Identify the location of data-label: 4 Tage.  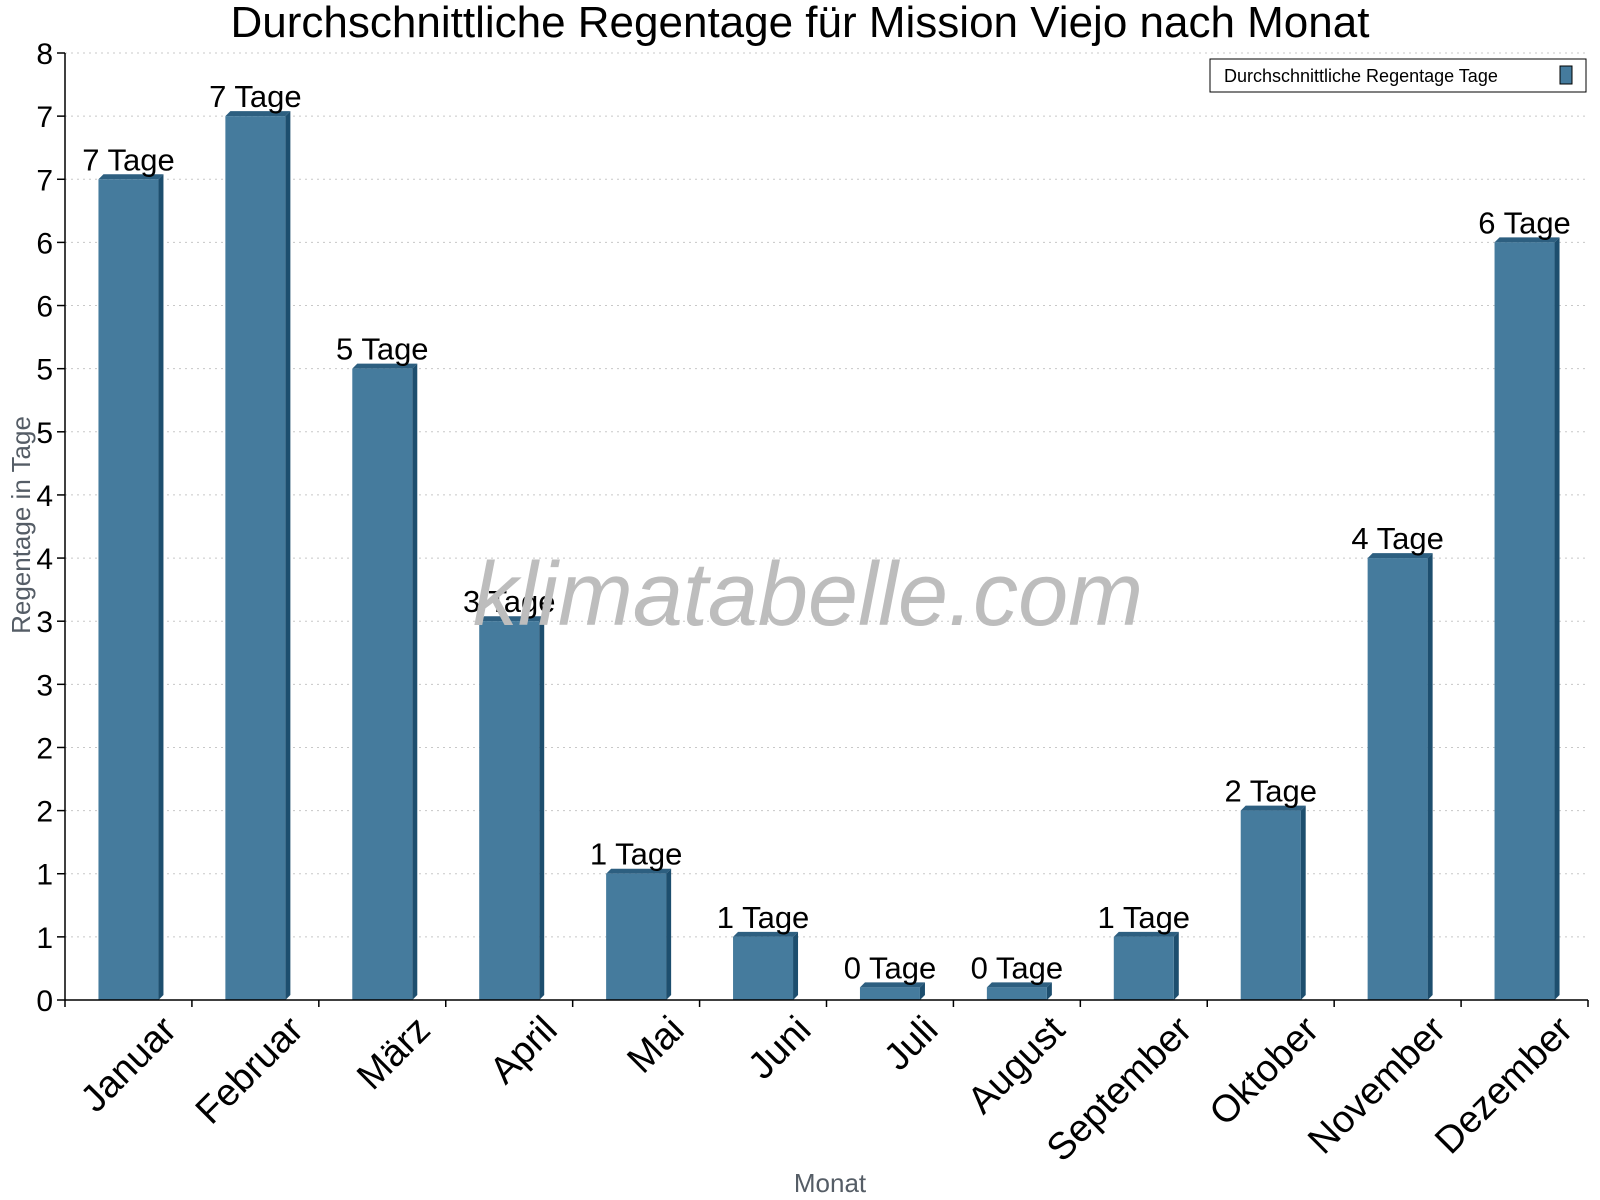
(1397, 538).